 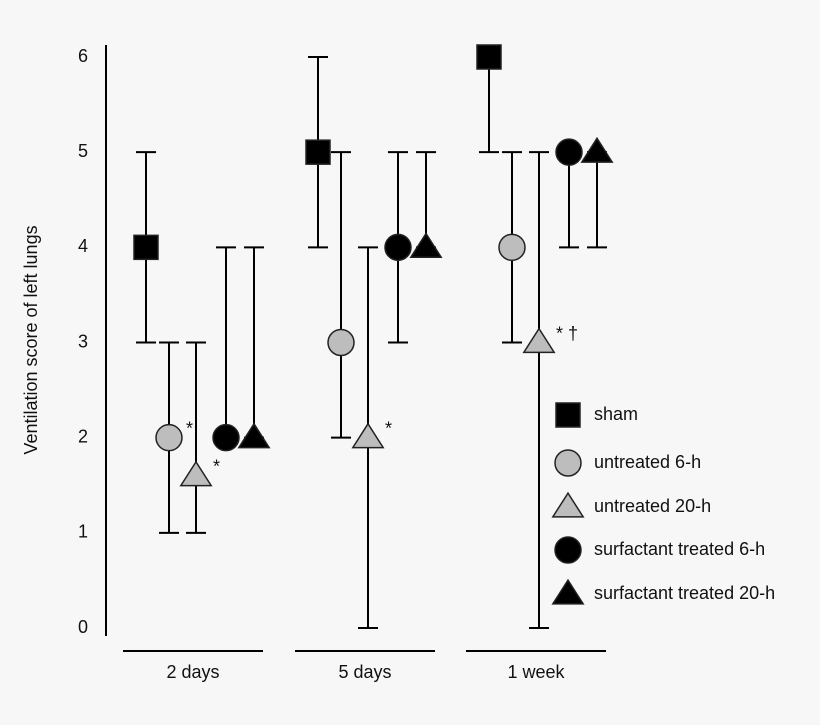 I want to click on legend-label: surfactant treated 6-h, so click(x=679, y=549).